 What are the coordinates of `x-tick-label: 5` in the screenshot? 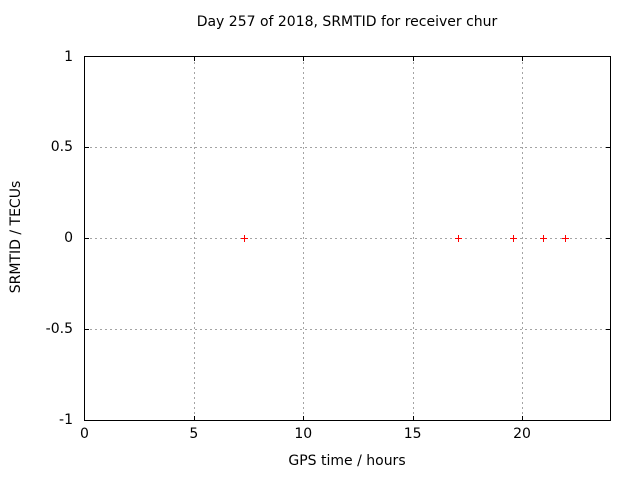 It's located at (194, 434).